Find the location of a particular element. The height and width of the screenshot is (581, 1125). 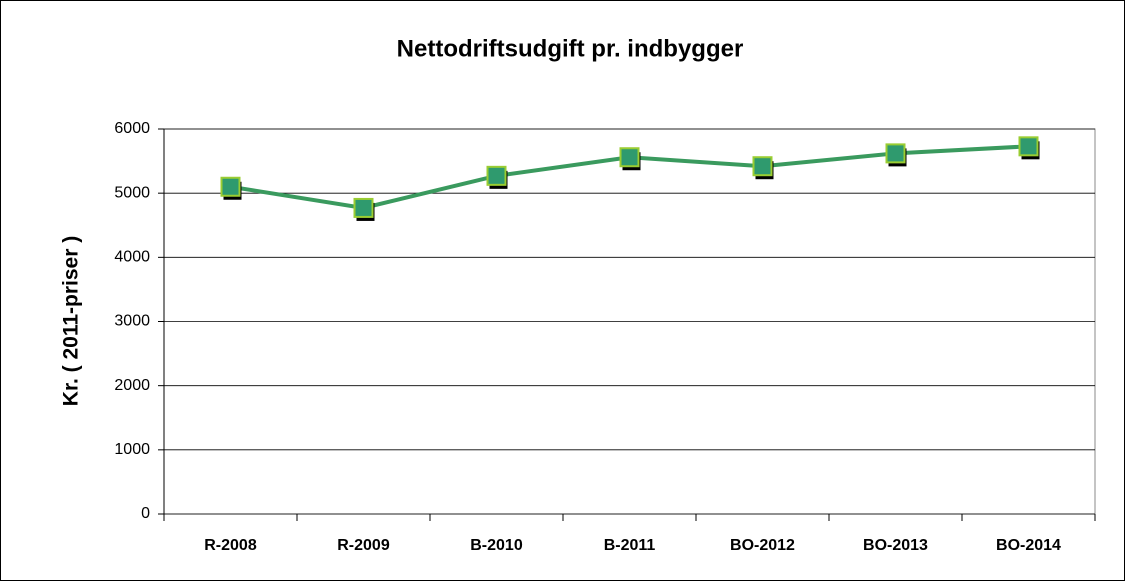

x-tick-label: BO-2014 is located at coordinates (1028, 545).